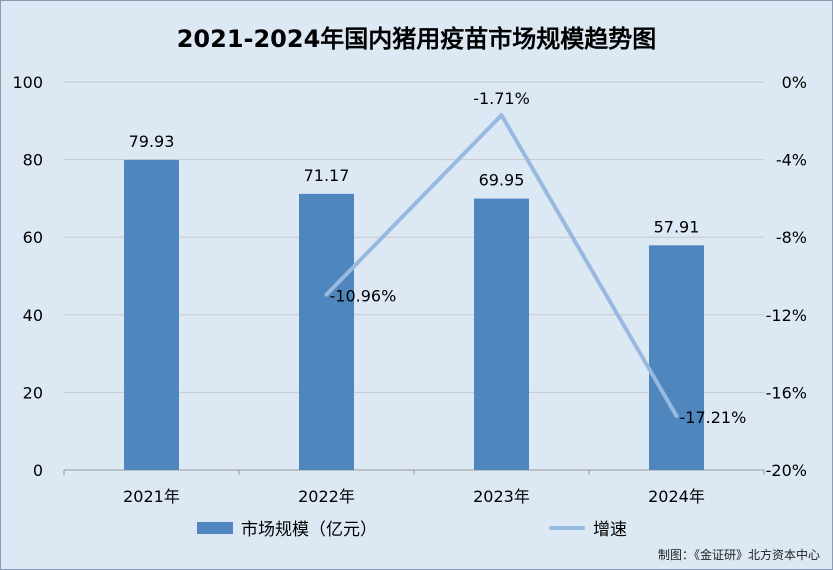  Describe the element at coordinates (363, 296) in the screenshot. I see `line-value-label: -10.96%` at that location.